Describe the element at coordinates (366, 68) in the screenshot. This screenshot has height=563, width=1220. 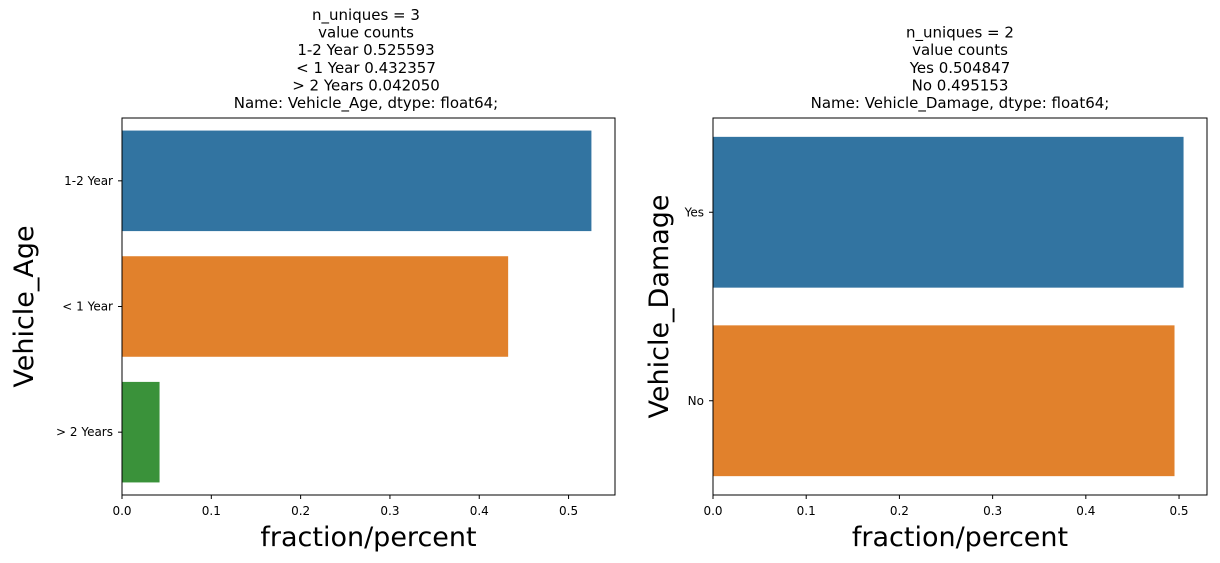
I see `chart-title-line: < 1 Year 0.432357` at that location.